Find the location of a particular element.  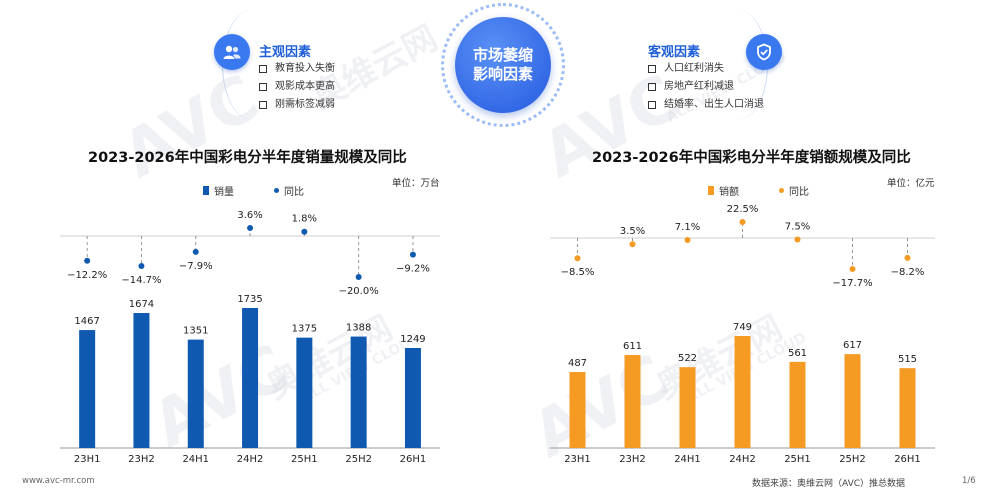

growth-value-label: −12.2% is located at coordinates (87, 275).